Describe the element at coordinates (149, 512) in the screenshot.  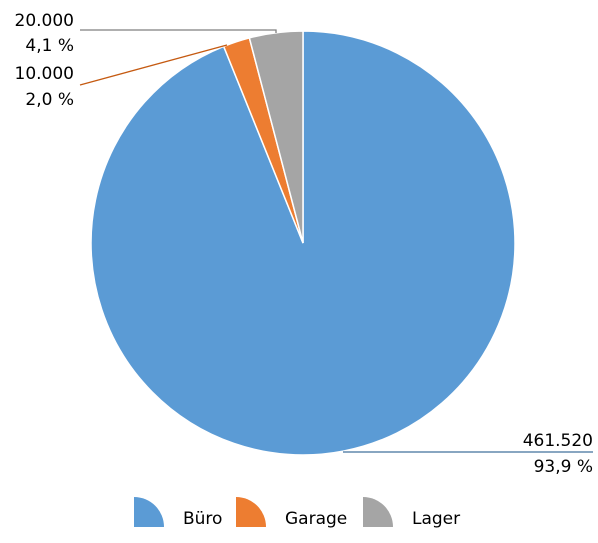
I see `legend-swatch-buro` at that location.